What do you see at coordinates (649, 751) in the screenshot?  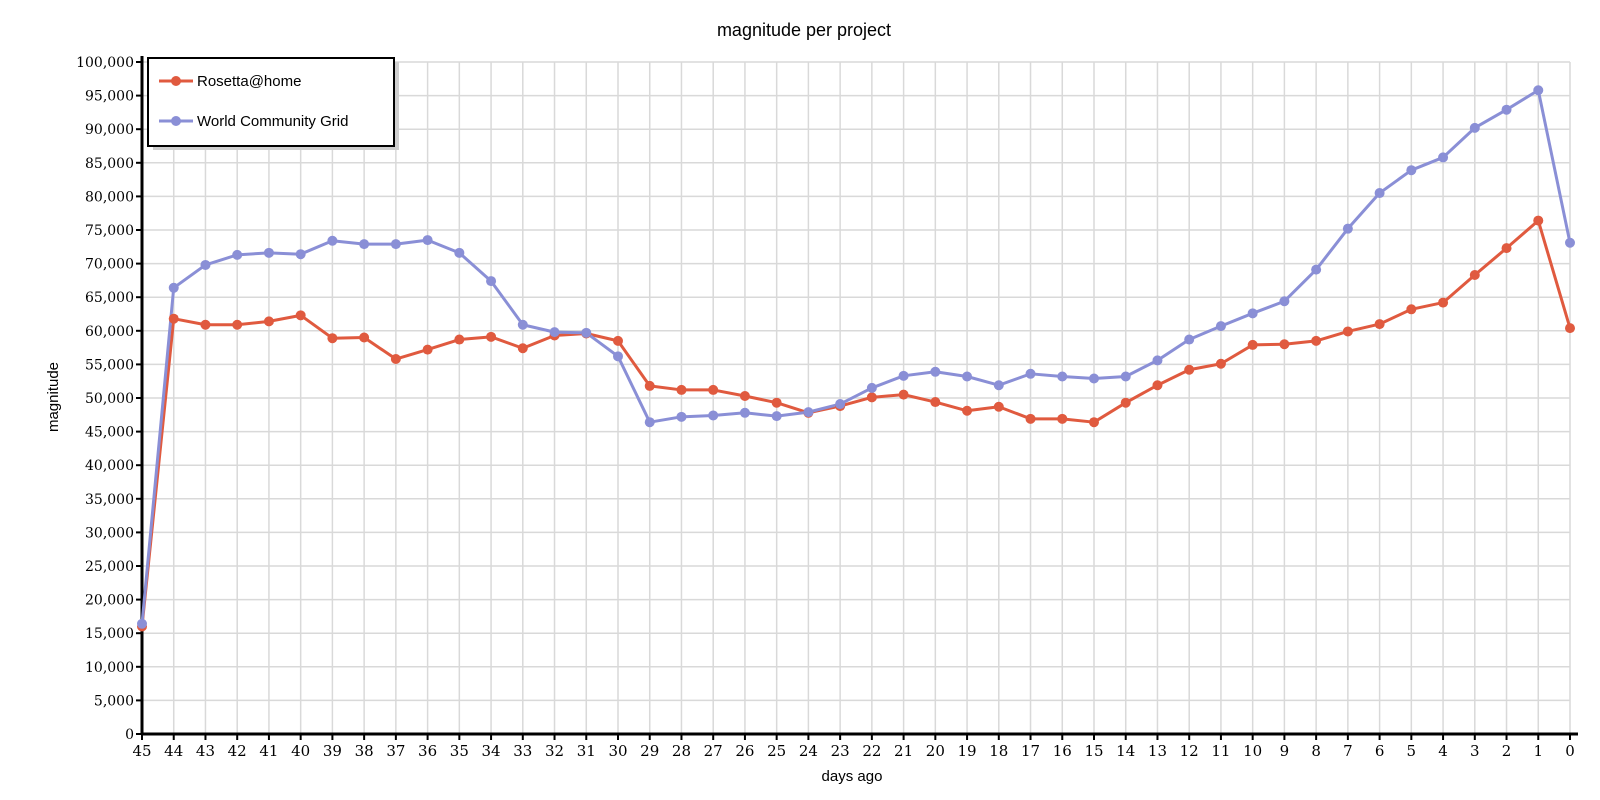 I see `x-tick-label: 29` at bounding box center [649, 751].